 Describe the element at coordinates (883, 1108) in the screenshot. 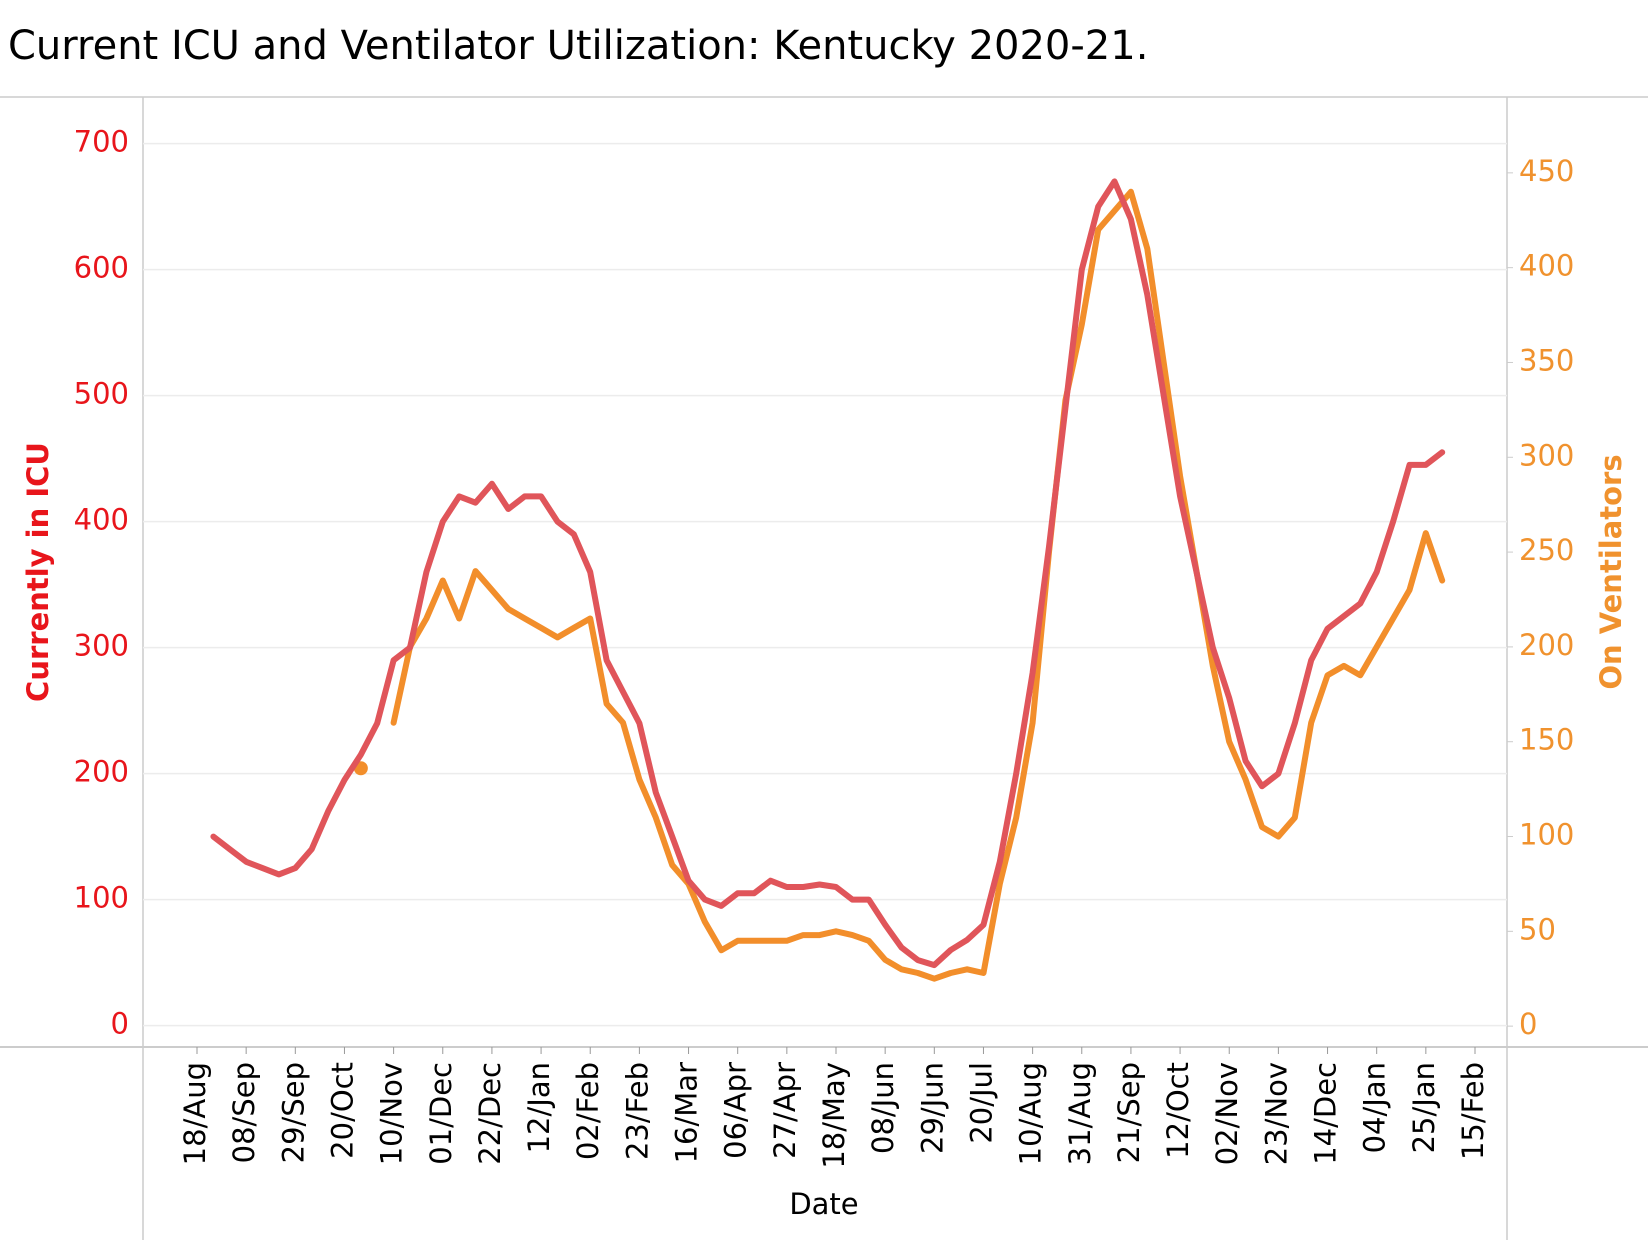

I see `x-tick-label: 08/Jun` at that location.